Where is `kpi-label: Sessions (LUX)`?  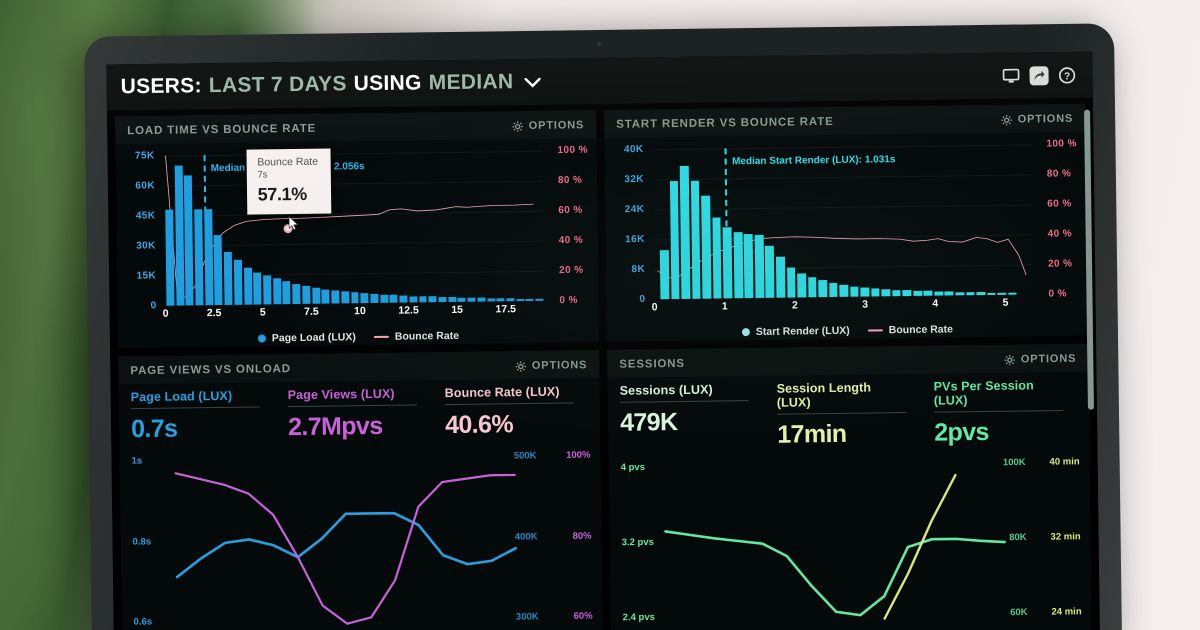
kpi-label: Sessions (LUX) is located at coordinates (666, 390).